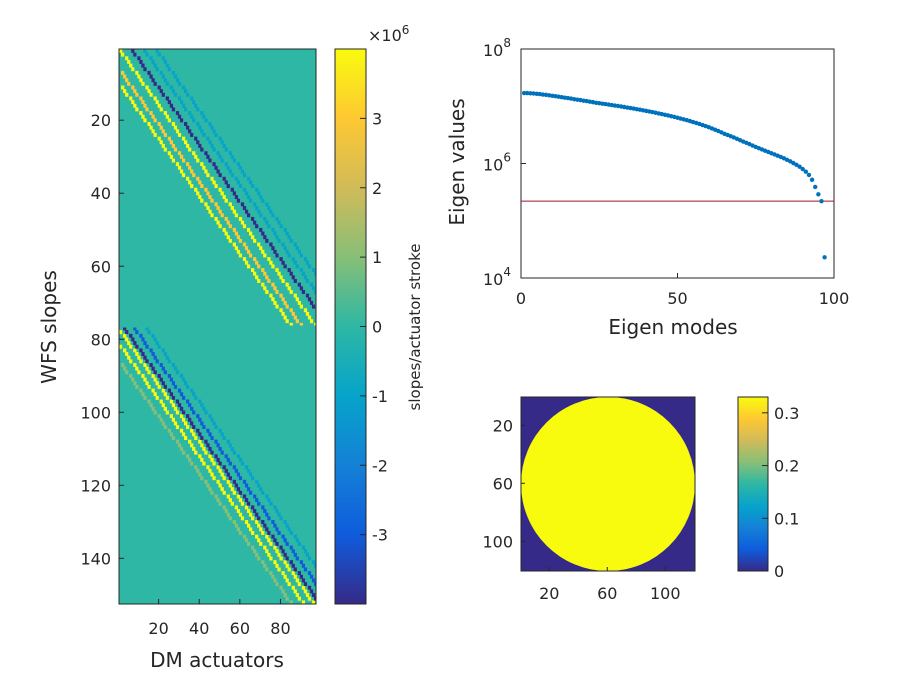 This screenshot has height=680, width=912. What do you see at coordinates (199, 628) in the screenshot?
I see `x-tick-label: 40` at bounding box center [199, 628].